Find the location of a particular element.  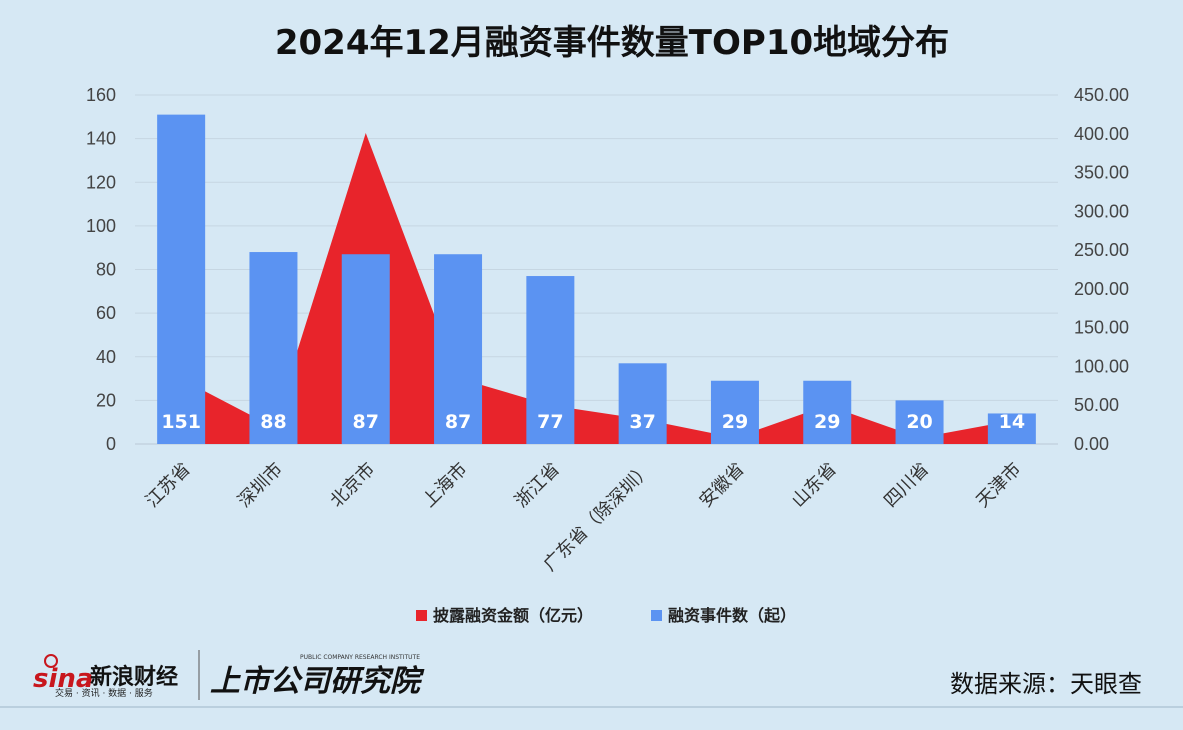

right-axis-tick-label: 250.00 is located at coordinates (1101, 250).